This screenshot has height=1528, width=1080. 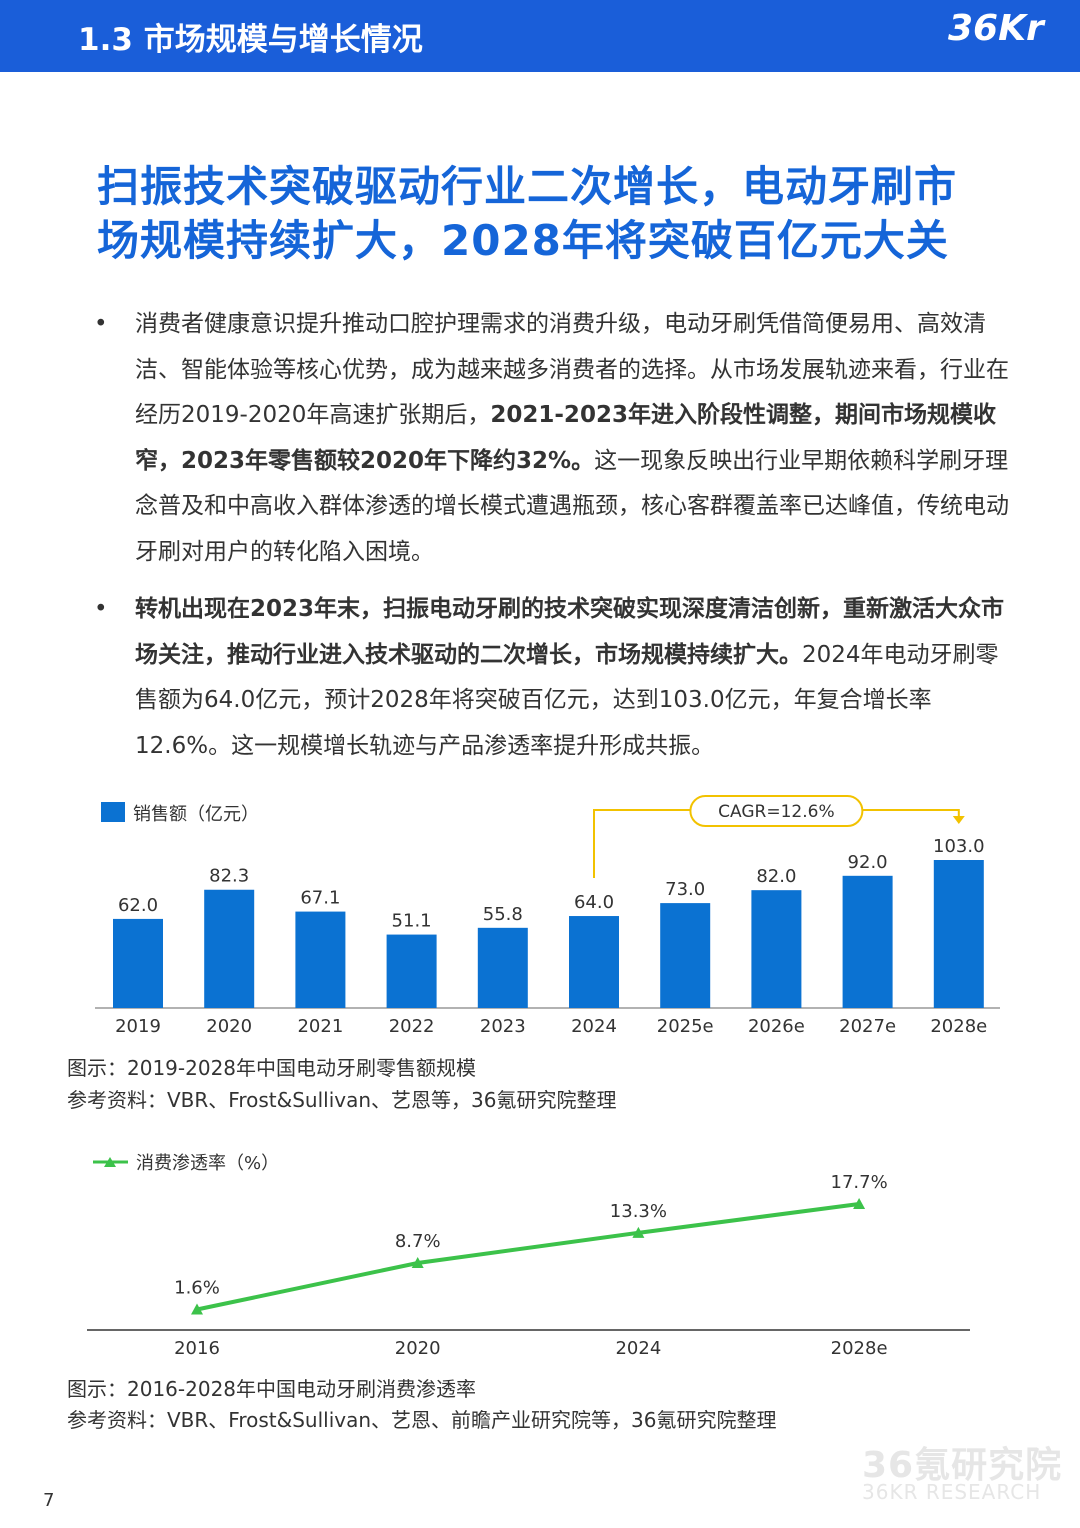 I want to click on watermark-en: 36KR RESEARCH, so click(x=952, y=1492).